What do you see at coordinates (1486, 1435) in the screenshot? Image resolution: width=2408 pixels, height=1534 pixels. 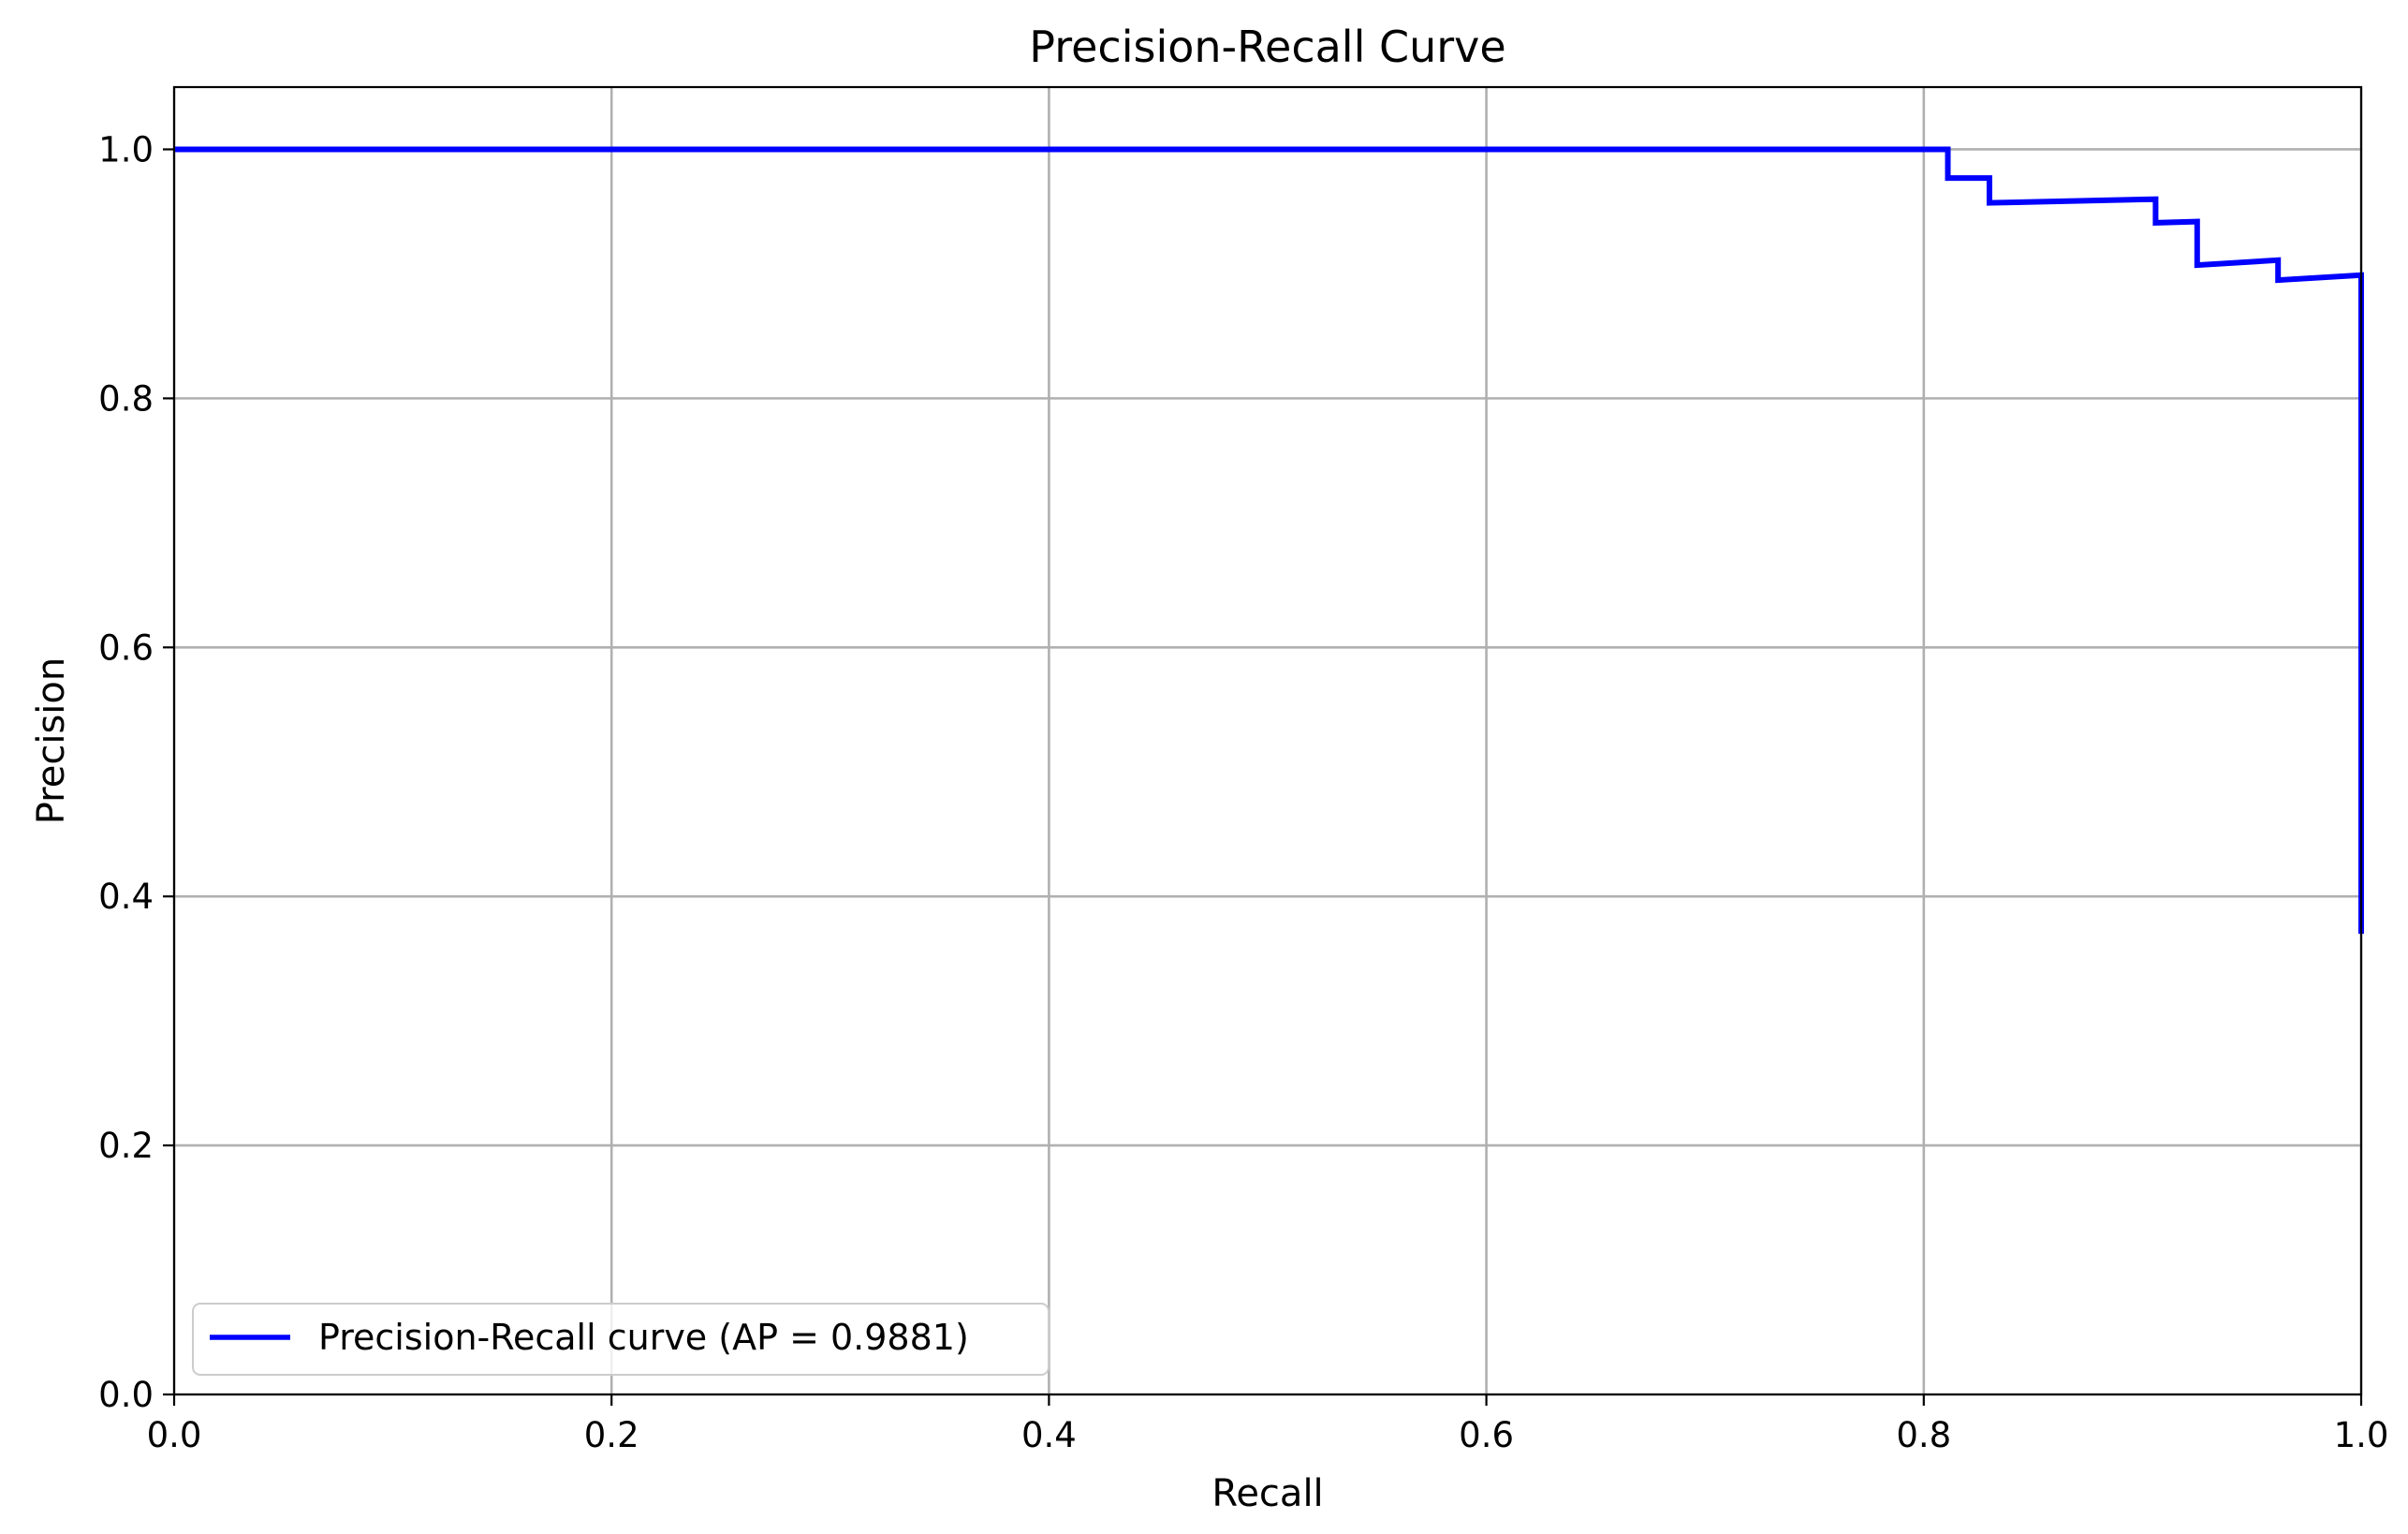 I see `x-tick-label: 0.6` at bounding box center [1486, 1435].